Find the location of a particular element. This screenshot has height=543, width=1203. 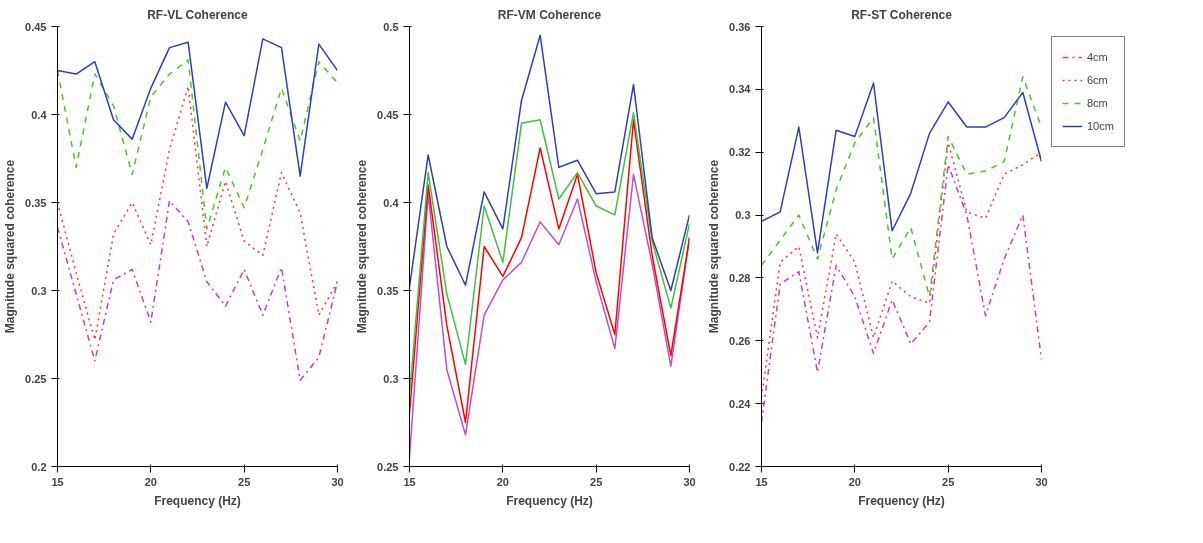

y-tick-label: 0.36 is located at coordinates (740, 26).